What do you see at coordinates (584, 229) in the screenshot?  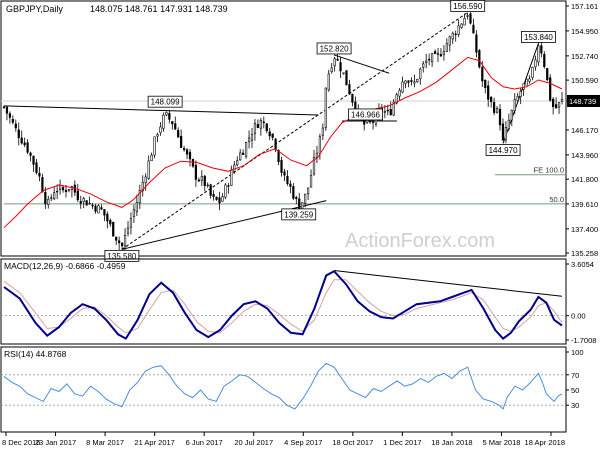 I see `y-tick-label: 137.400` at bounding box center [584, 229].